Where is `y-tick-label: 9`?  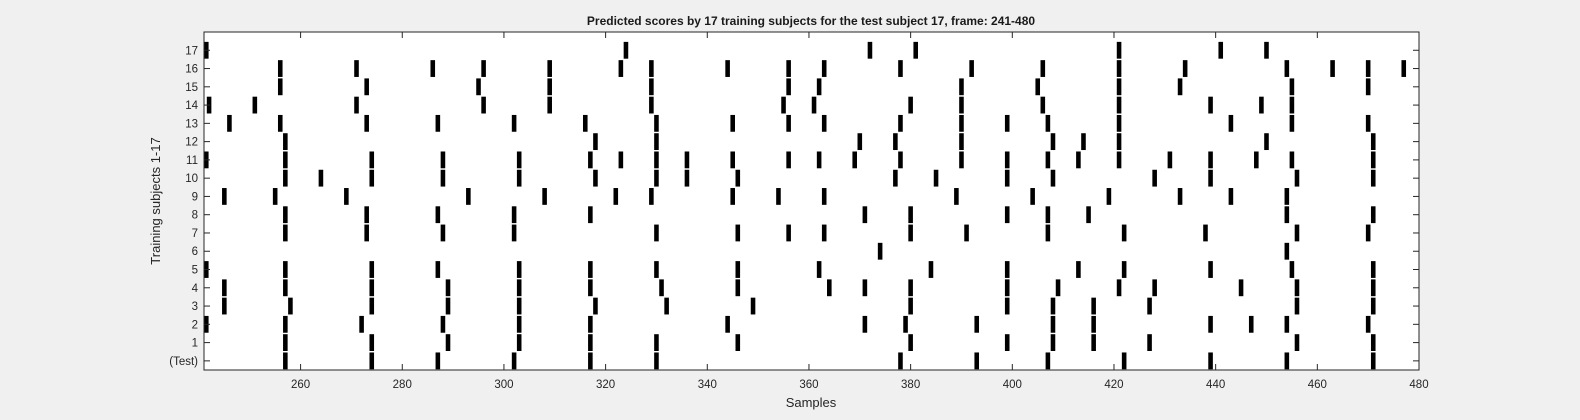
y-tick-label: 9 is located at coordinates (195, 197).